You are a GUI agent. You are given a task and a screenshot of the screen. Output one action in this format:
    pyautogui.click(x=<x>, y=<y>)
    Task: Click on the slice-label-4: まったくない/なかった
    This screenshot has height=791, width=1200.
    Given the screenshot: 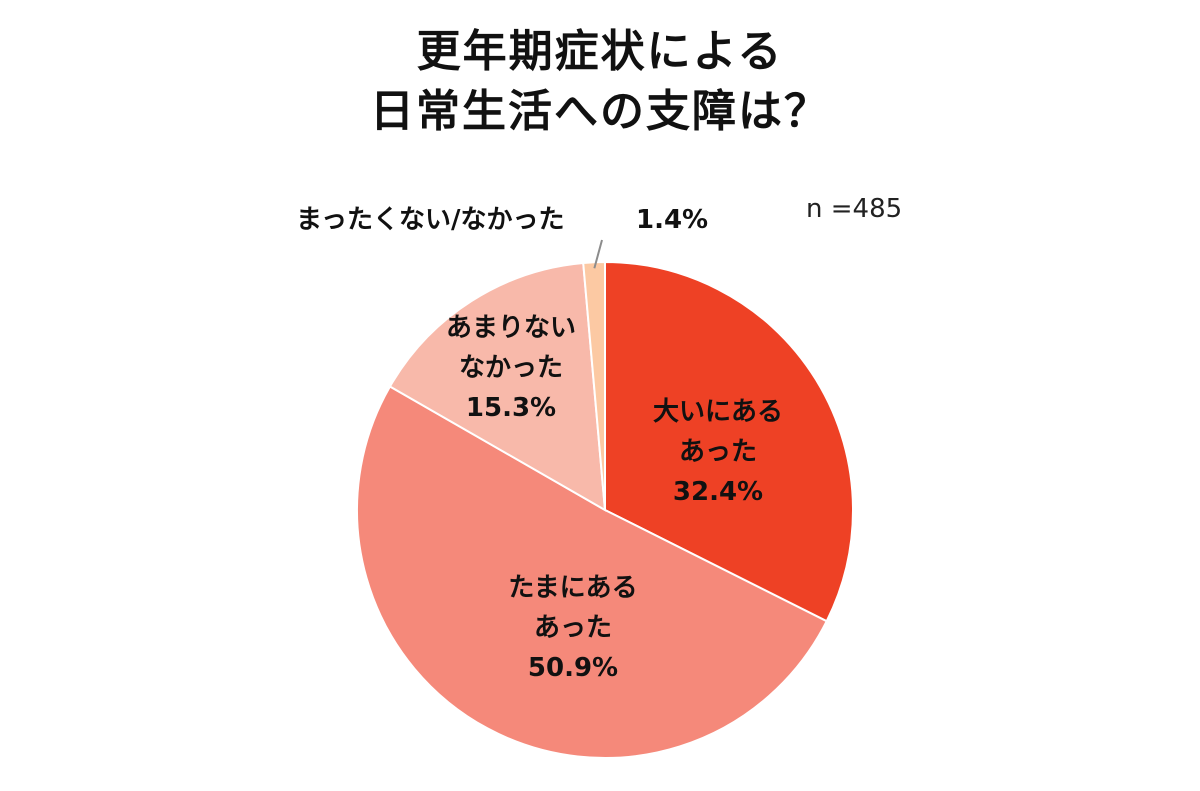 What is the action you would take?
    pyautogui.click(x=430, y=220)
    